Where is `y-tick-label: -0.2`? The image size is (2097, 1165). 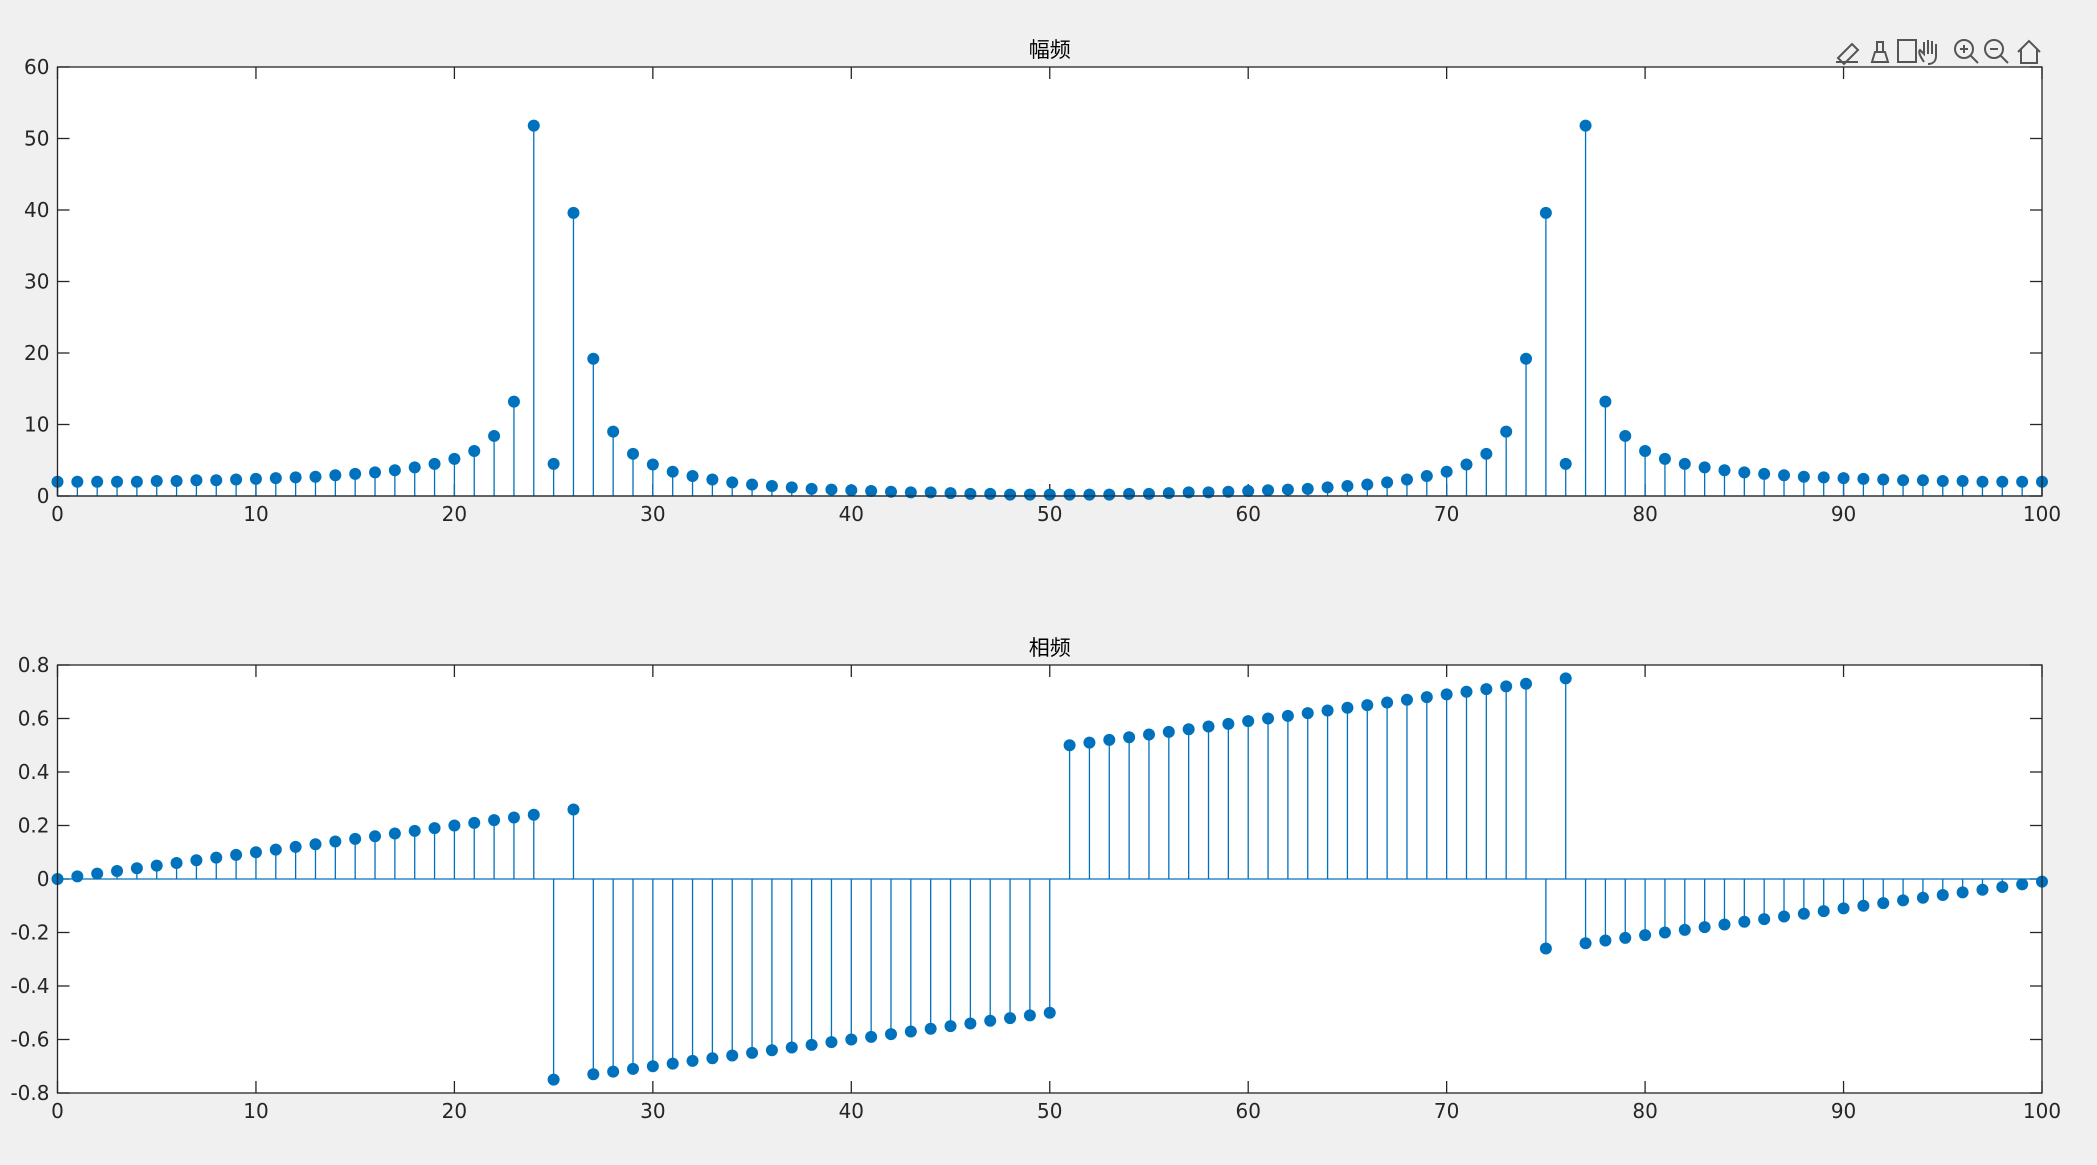
y-tick-label: -0.2 is located at coordinates (29, 933).